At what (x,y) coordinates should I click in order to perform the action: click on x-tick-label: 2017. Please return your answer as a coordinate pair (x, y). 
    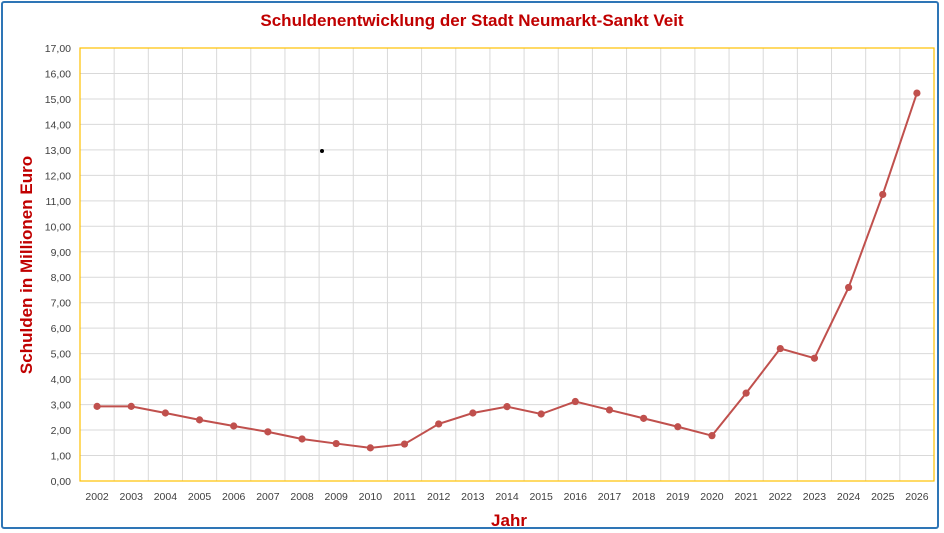
    Looking at the image, I should click on (610, 497).